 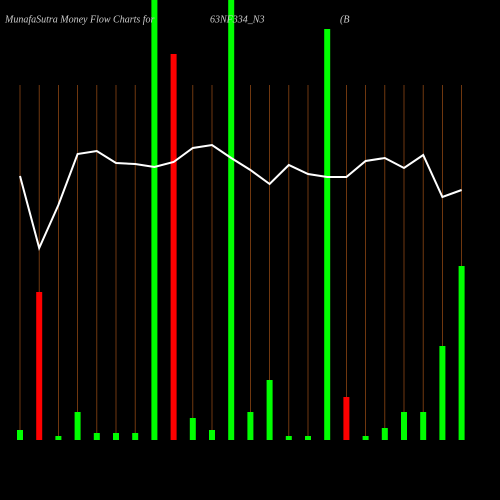 I want to click on chart-title: 63NF334_N3, so click(x=237, y=19).